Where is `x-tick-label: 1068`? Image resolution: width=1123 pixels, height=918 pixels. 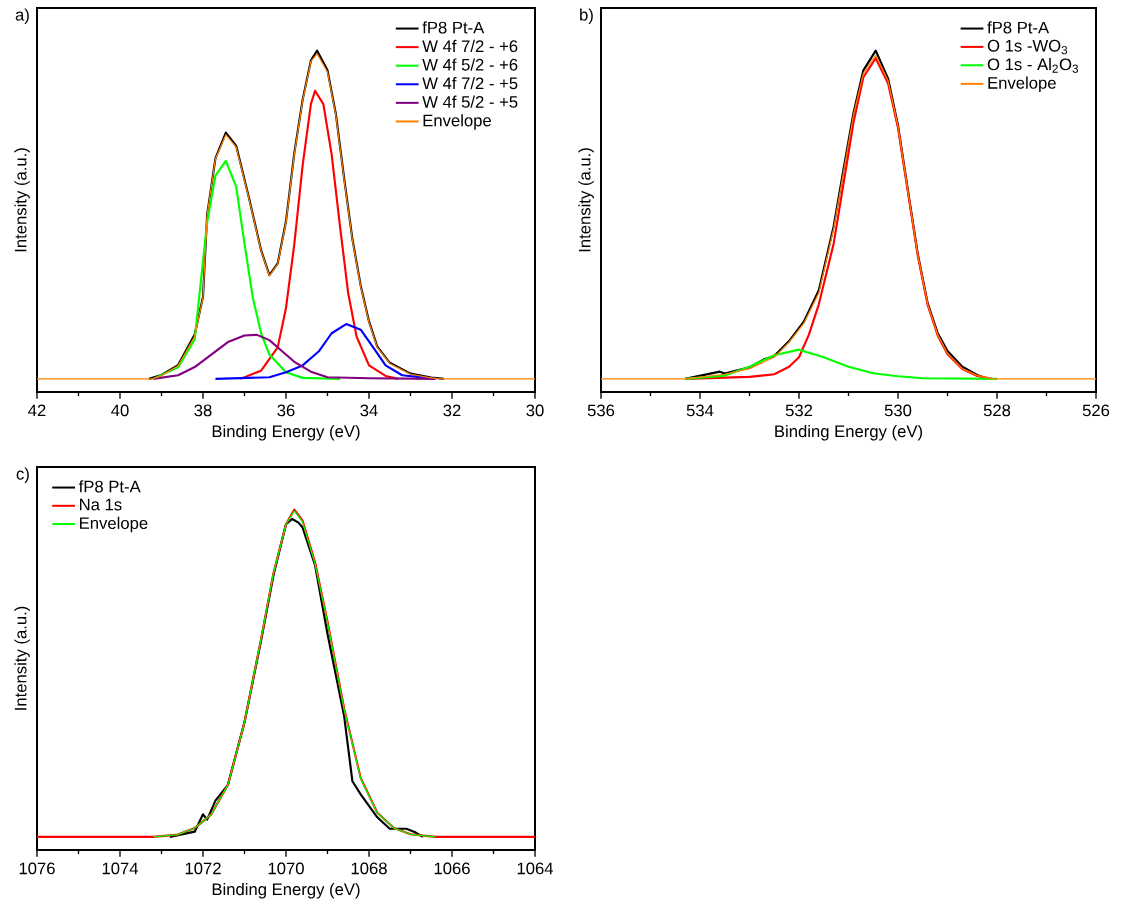
x-tick-label: 1068 is located at coordinates (369, 868).